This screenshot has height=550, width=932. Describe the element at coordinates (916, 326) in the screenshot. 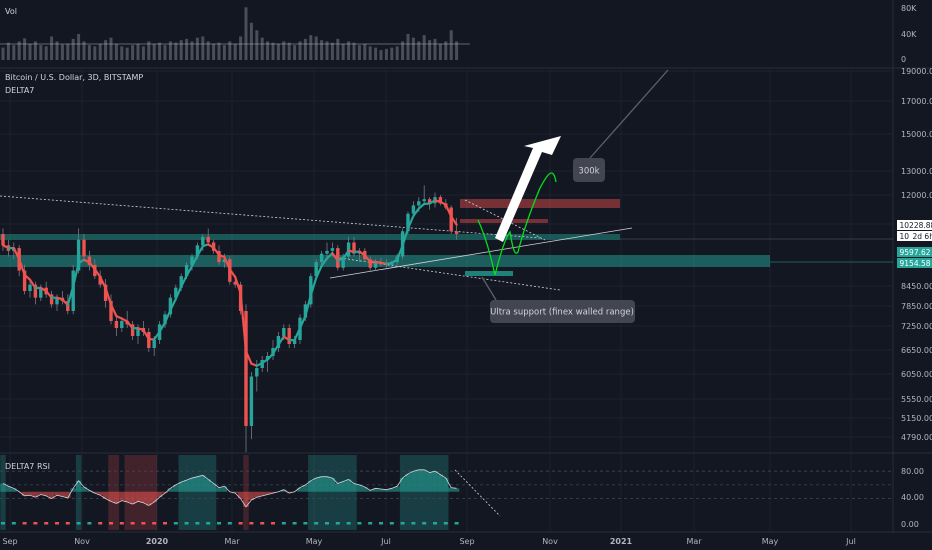

I see `price-tick-label: 7250.00` at that location.